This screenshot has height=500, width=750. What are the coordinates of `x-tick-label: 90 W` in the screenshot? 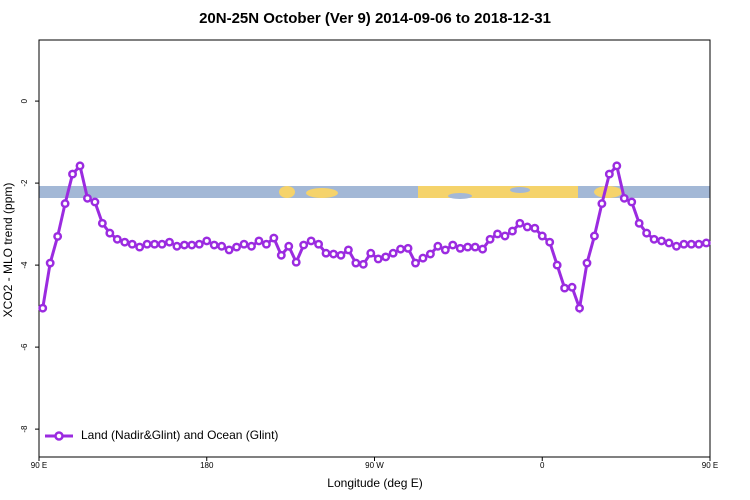 It's located at (374, 465).